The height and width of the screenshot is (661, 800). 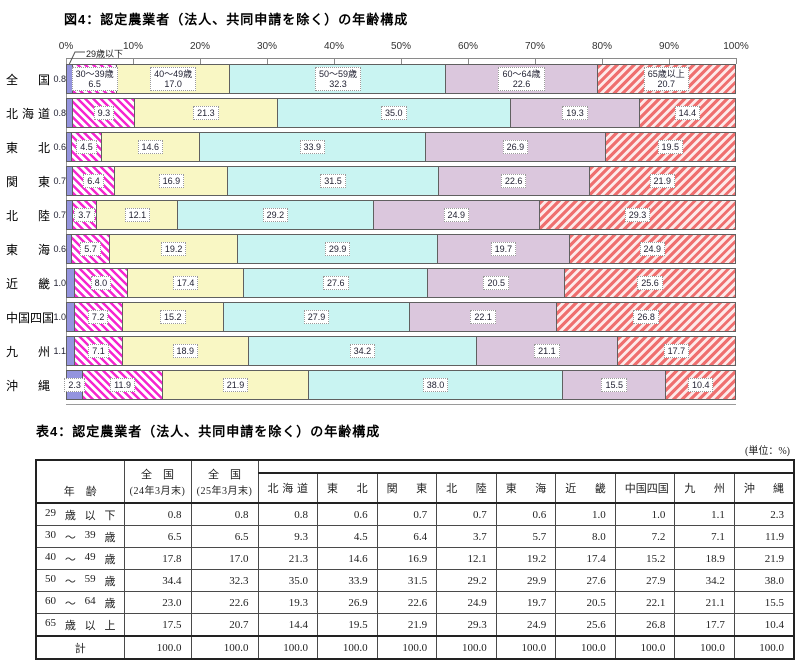 What do you see at coordinates (80, 625) in the screenshot?
I see `age-label-cell: 65 歳以上` at bounding box center [80, 625].